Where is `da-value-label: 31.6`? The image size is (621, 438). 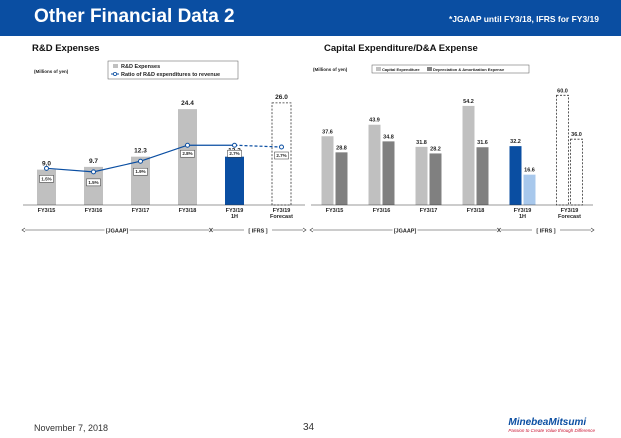 da-value-label: 31.6 is located at coordinates (482, 143).